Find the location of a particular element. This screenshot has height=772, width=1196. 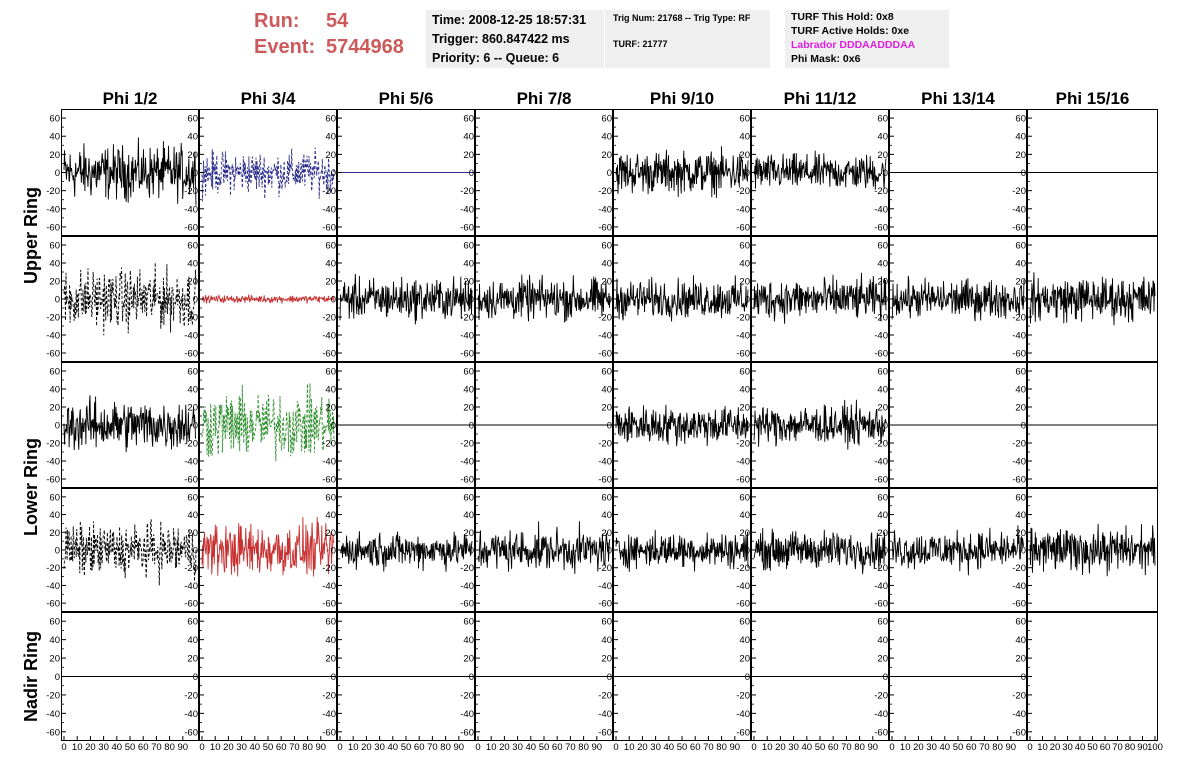

time-text: Time: 2008-12-25 18:57:31 is located at coordinates (509, 20).